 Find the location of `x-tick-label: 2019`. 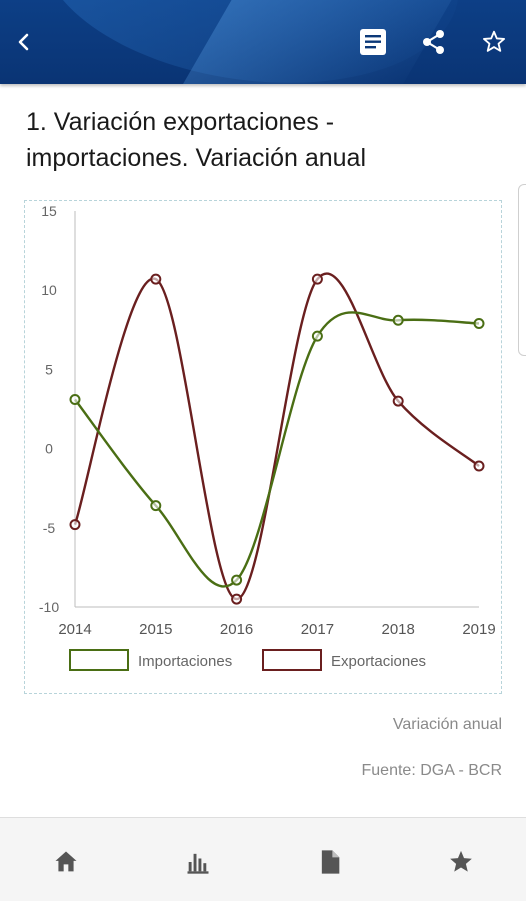

x-tick-label: 2019 is located at coordinates (478, 629).